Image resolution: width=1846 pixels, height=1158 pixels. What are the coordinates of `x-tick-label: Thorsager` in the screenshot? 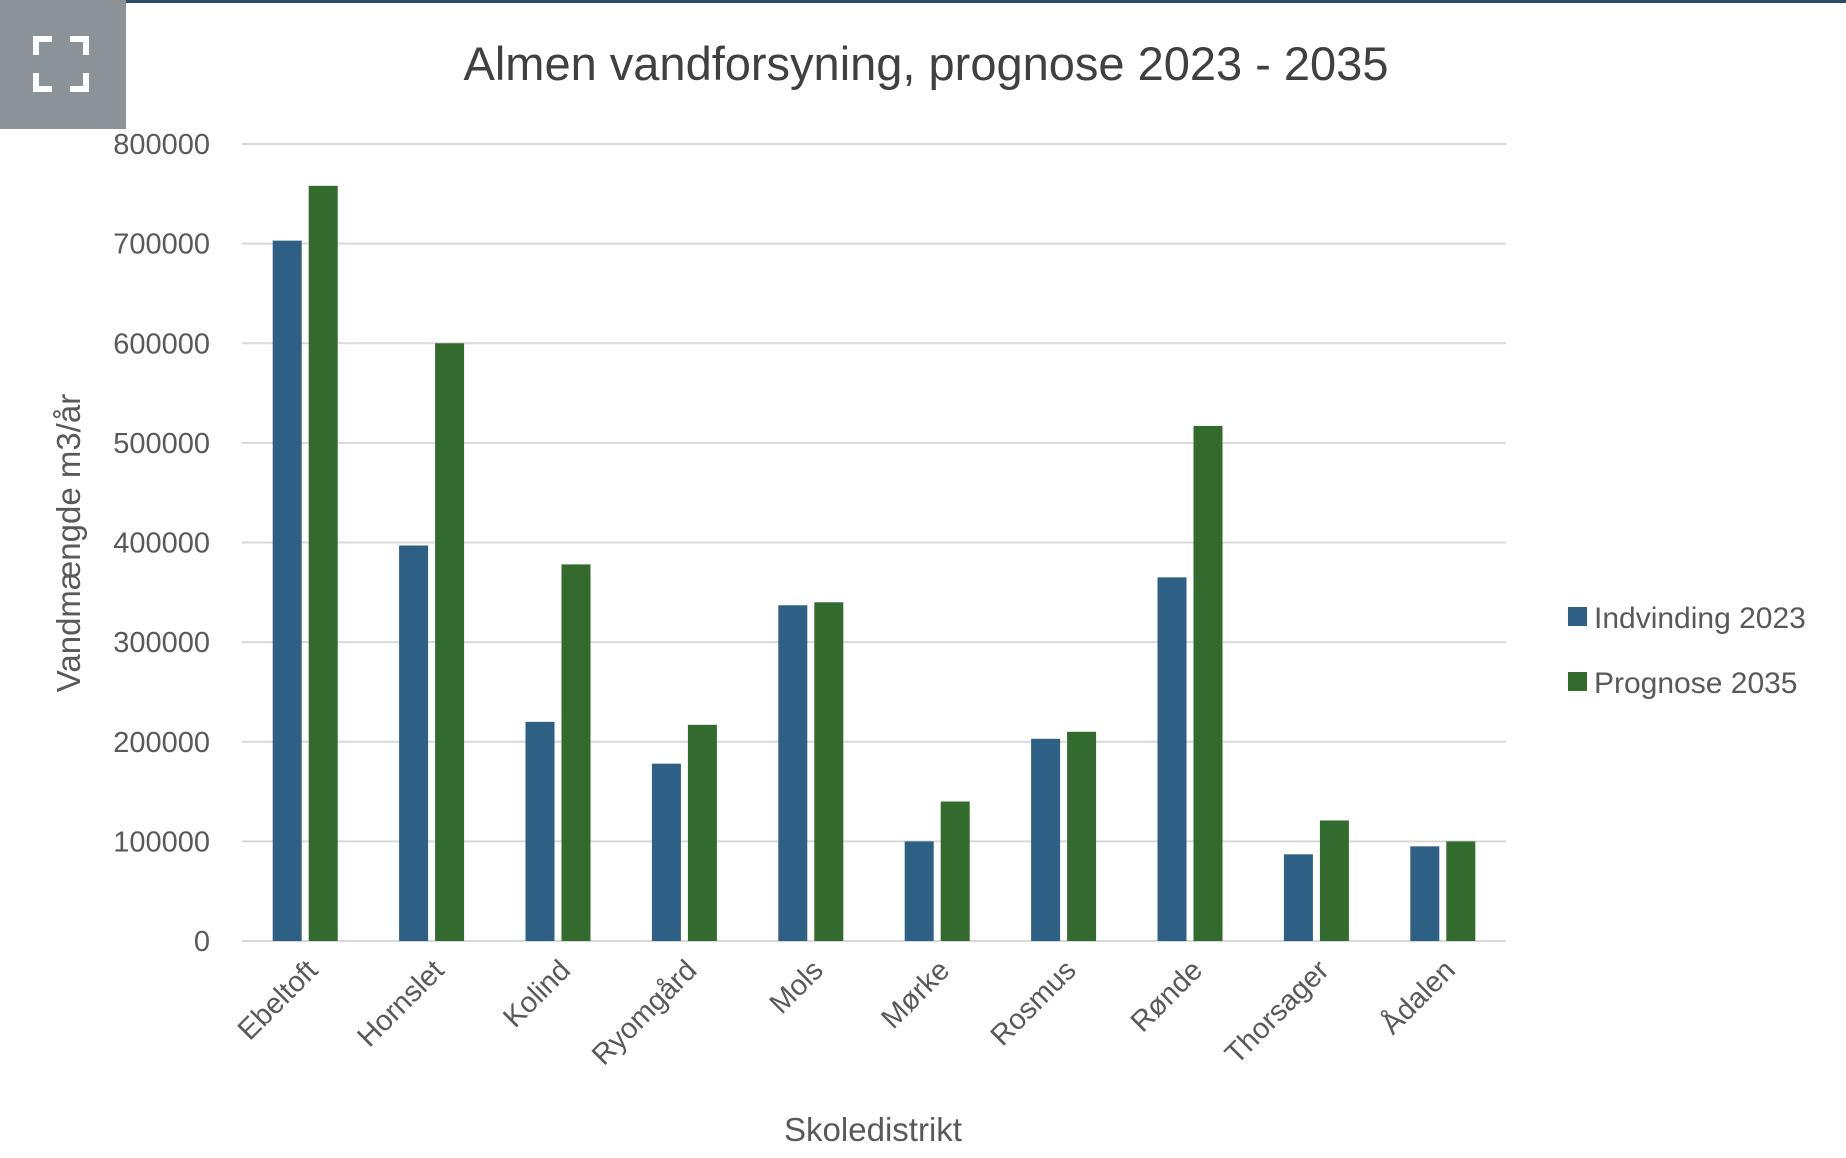 It's located at (1277, 1012).